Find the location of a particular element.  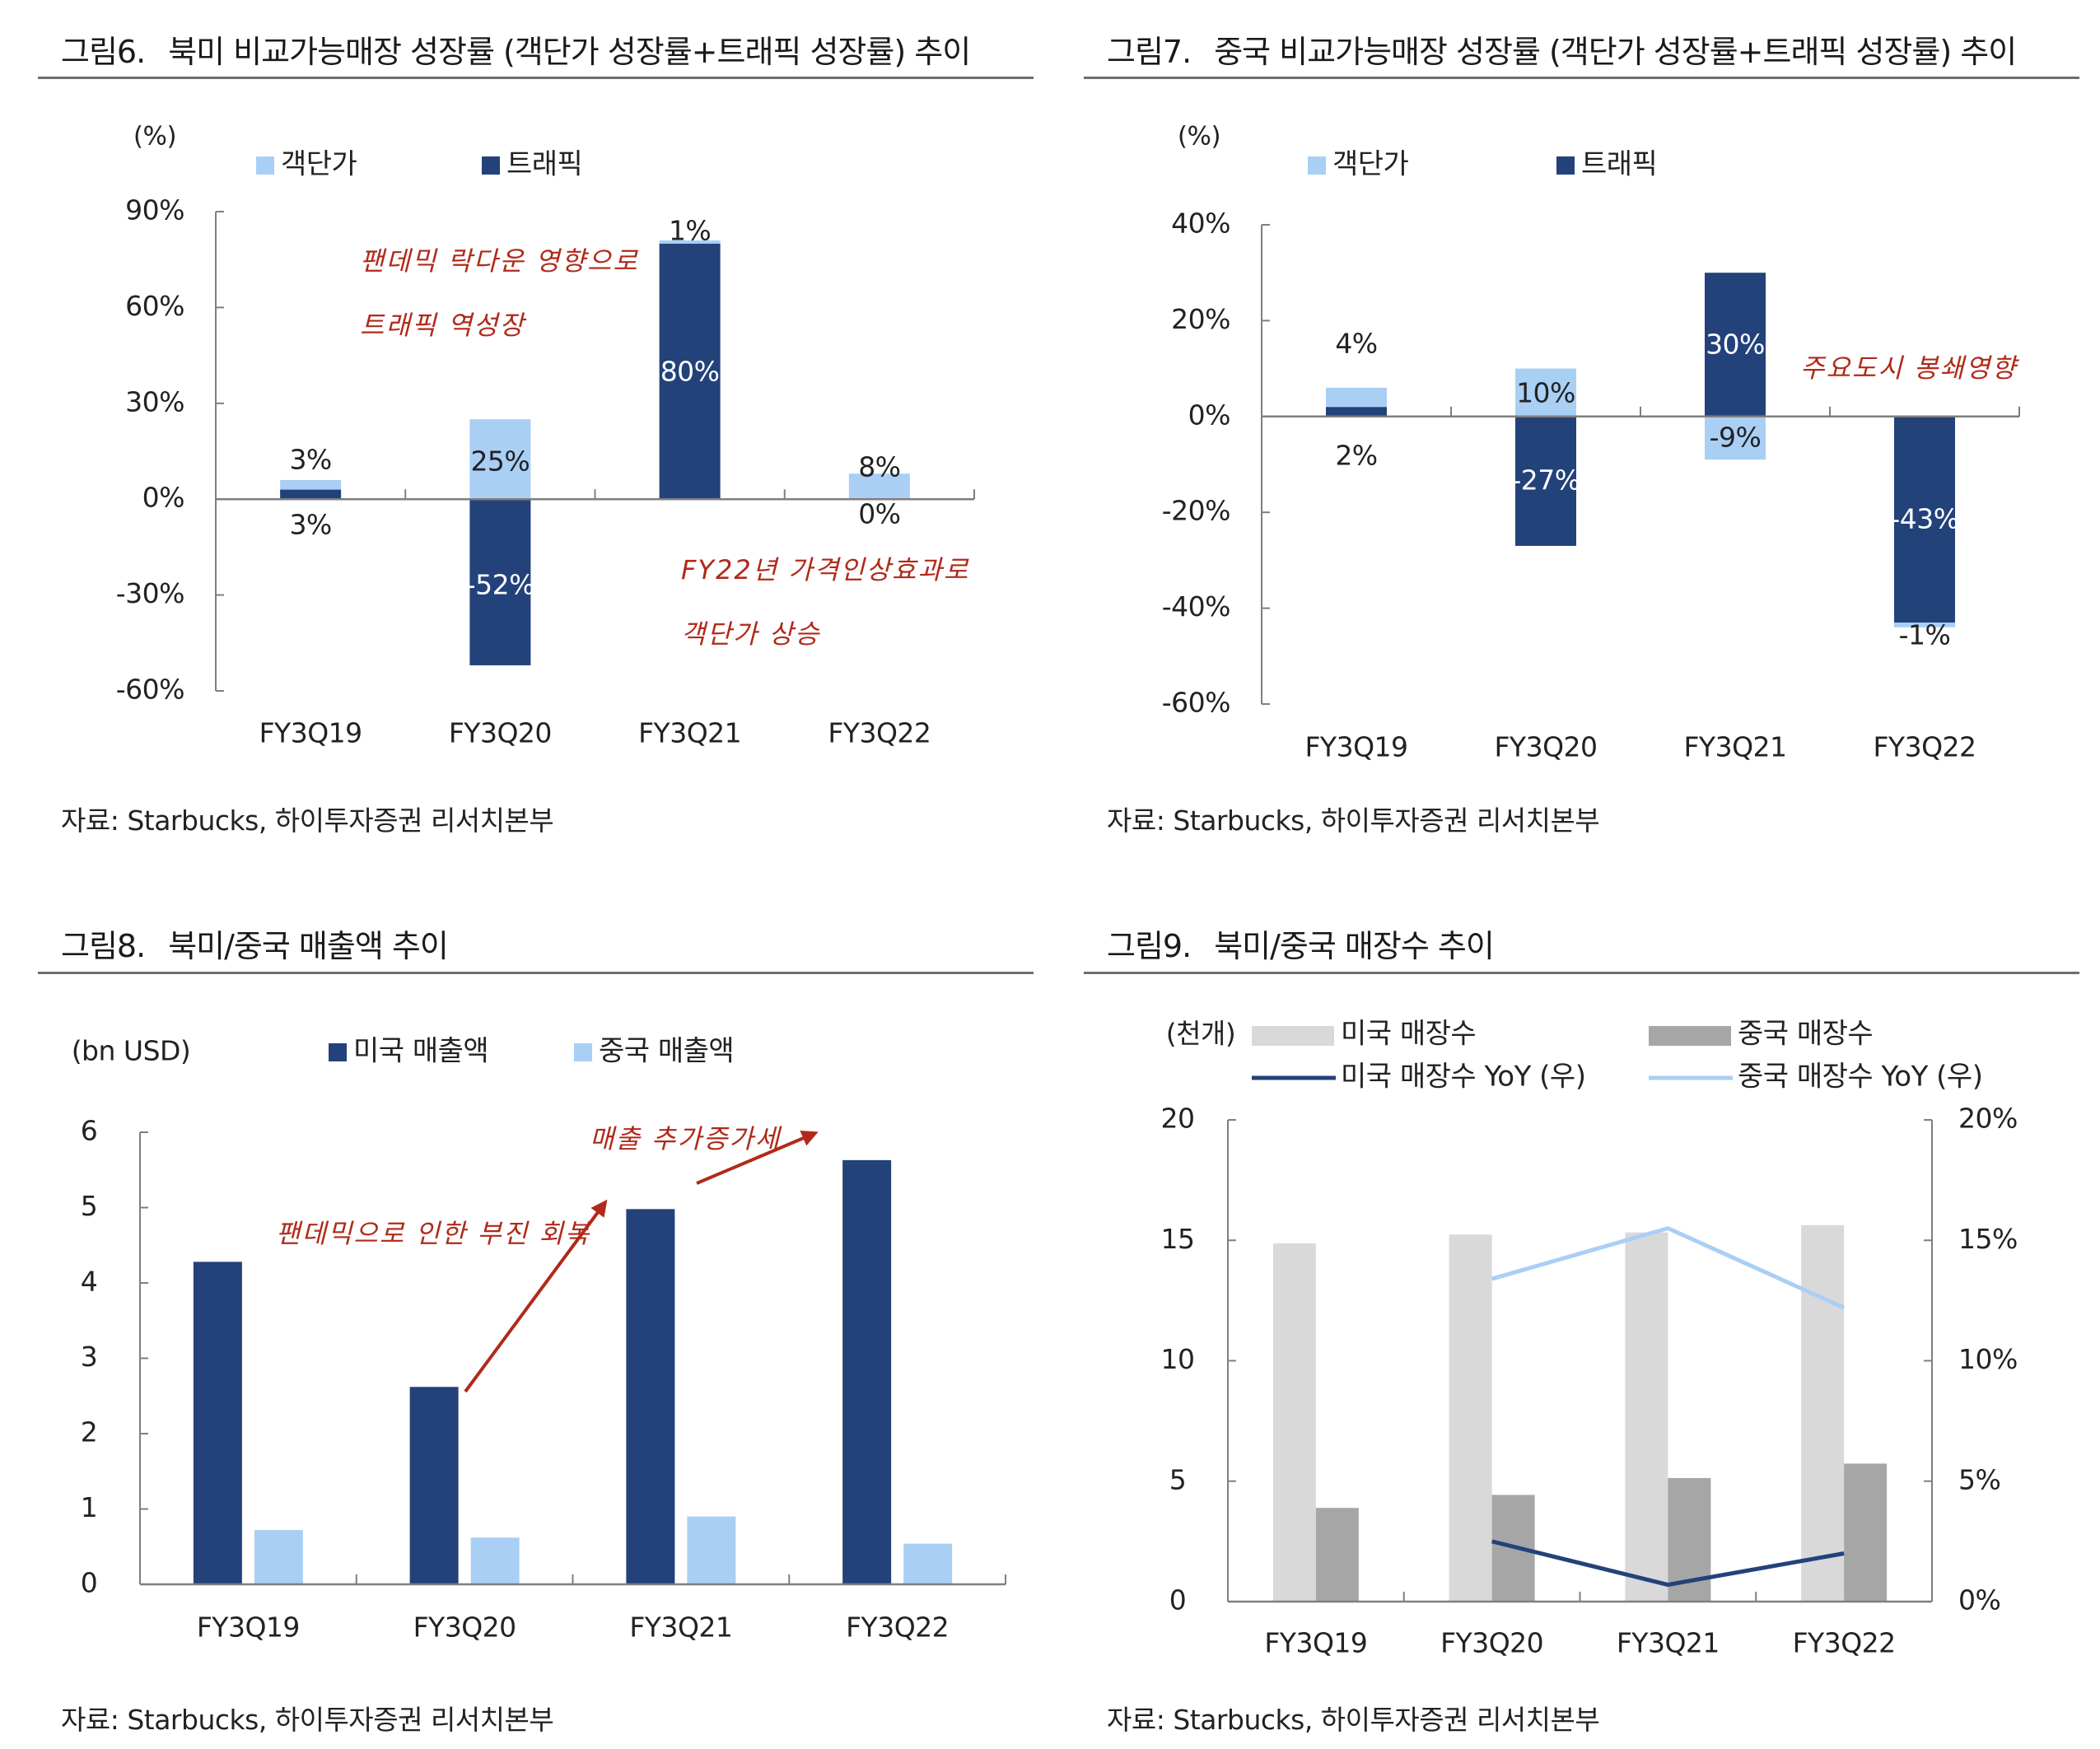

data-label-price: 1% is located at coordinates (690, 231).